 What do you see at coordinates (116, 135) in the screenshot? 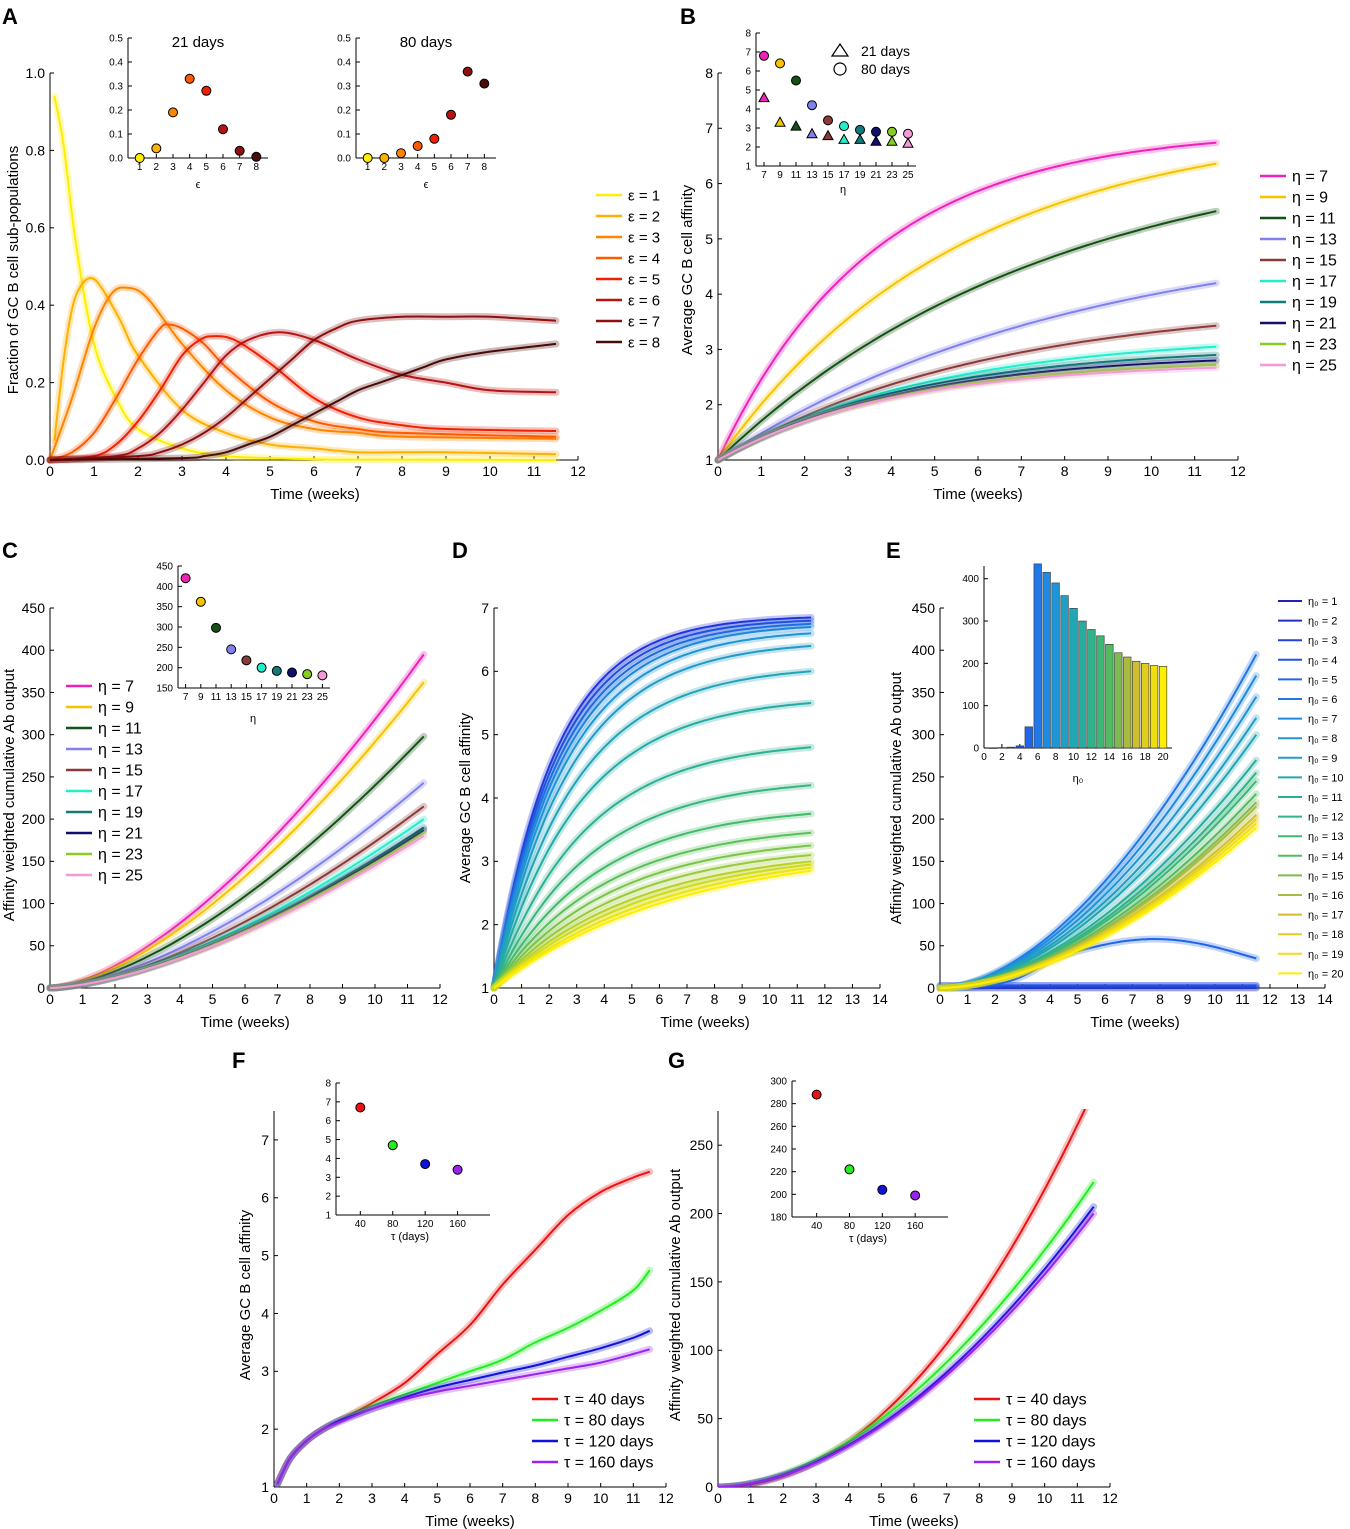
I see `y-tick-label: 0.1` at bounding box center [116, 135].